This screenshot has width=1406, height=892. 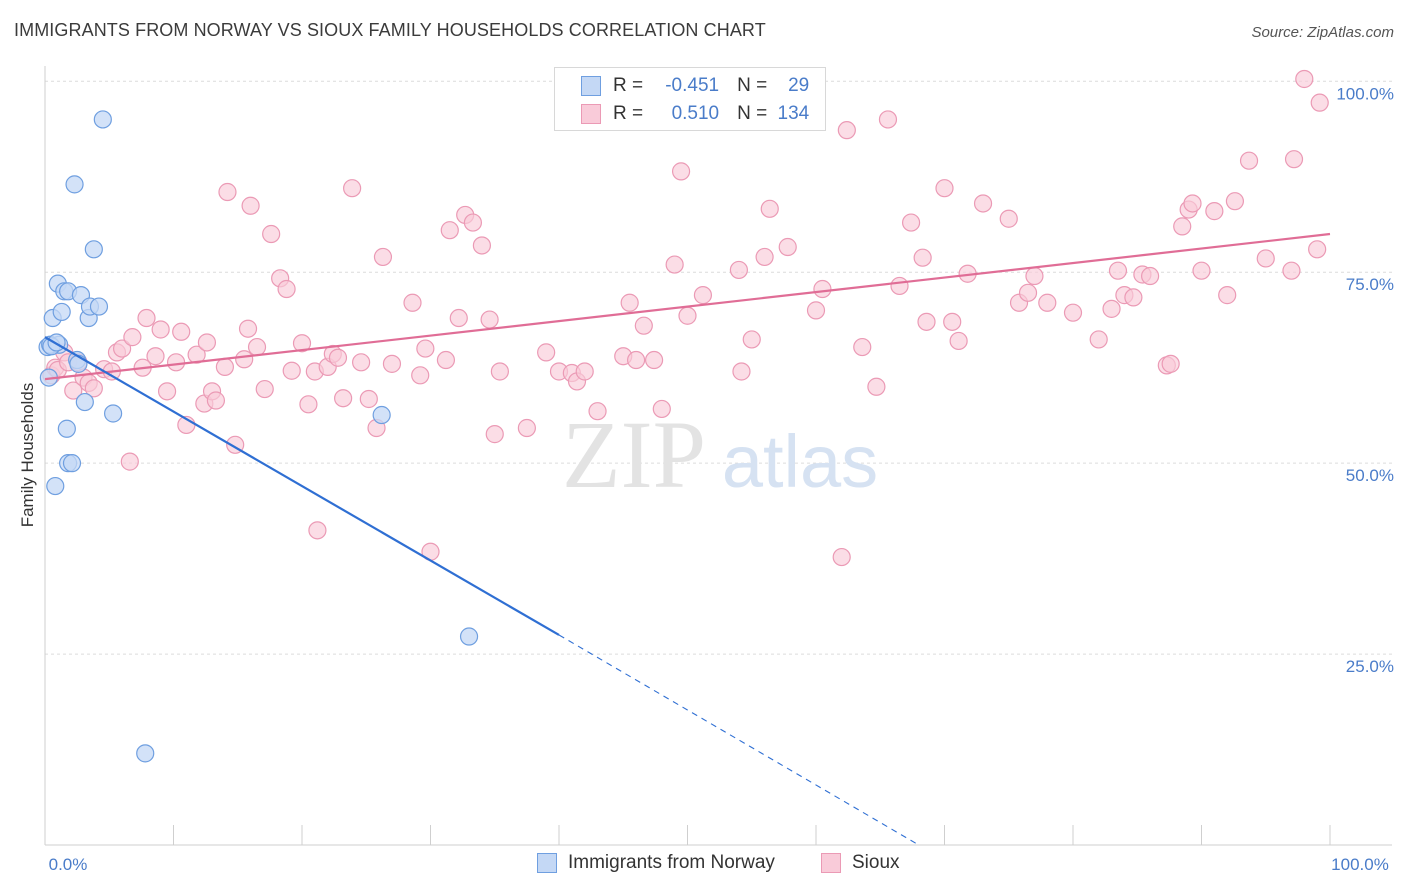 I want to click on legend-row-norway: R = -0.451 N = 29, so click(x=695, y=86).